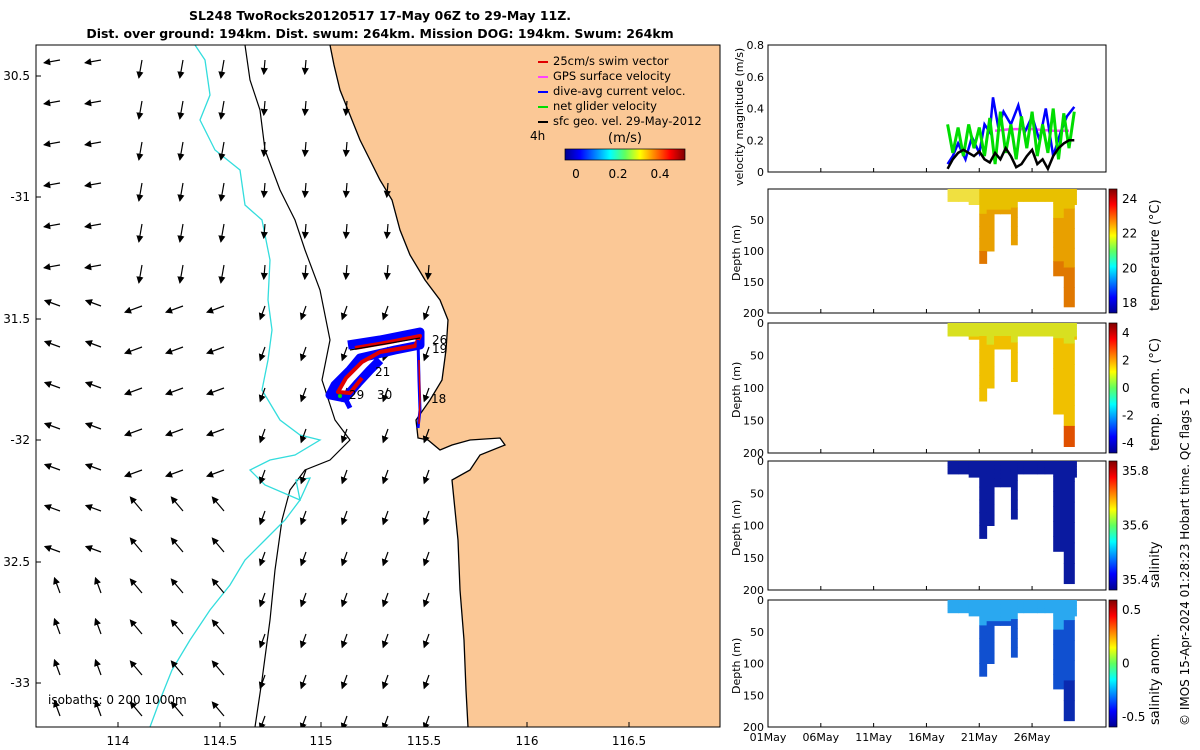 The width and height of the screenshot is (1200, 750). Describe the element at coordinates (756, 109) in the screenshot. I see `velocity-y-tick: 0.4` at that location.